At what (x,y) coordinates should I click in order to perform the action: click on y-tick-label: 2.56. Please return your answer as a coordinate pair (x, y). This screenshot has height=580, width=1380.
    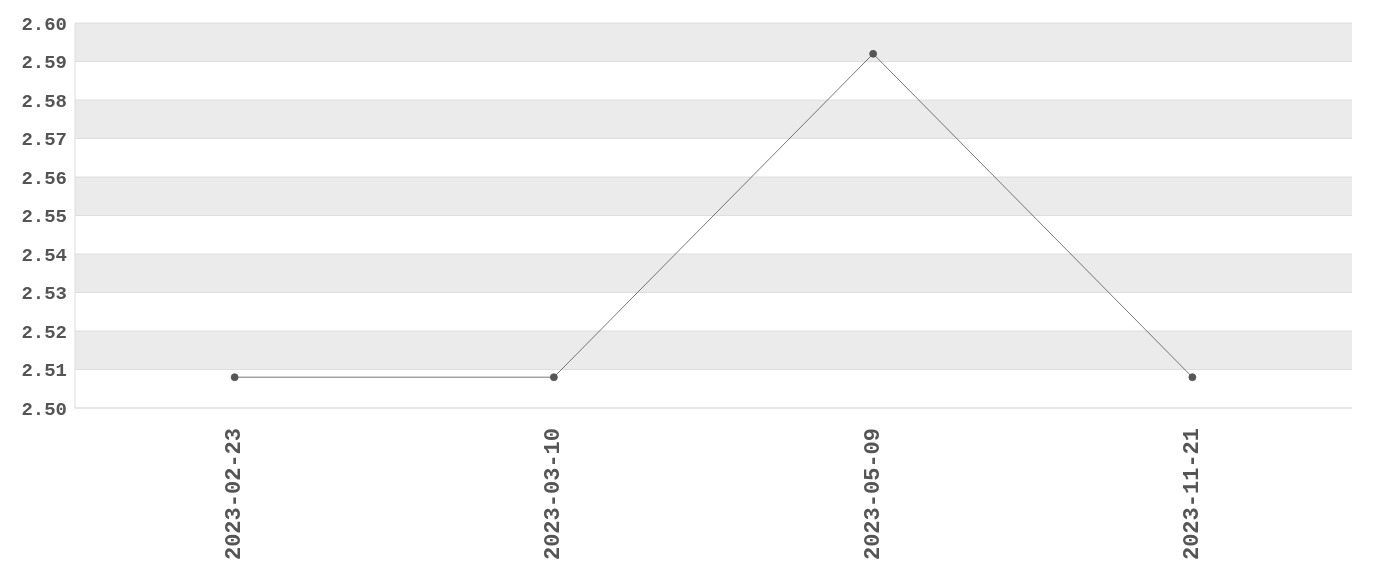
    Looking at the image, I should click on (44, 178).